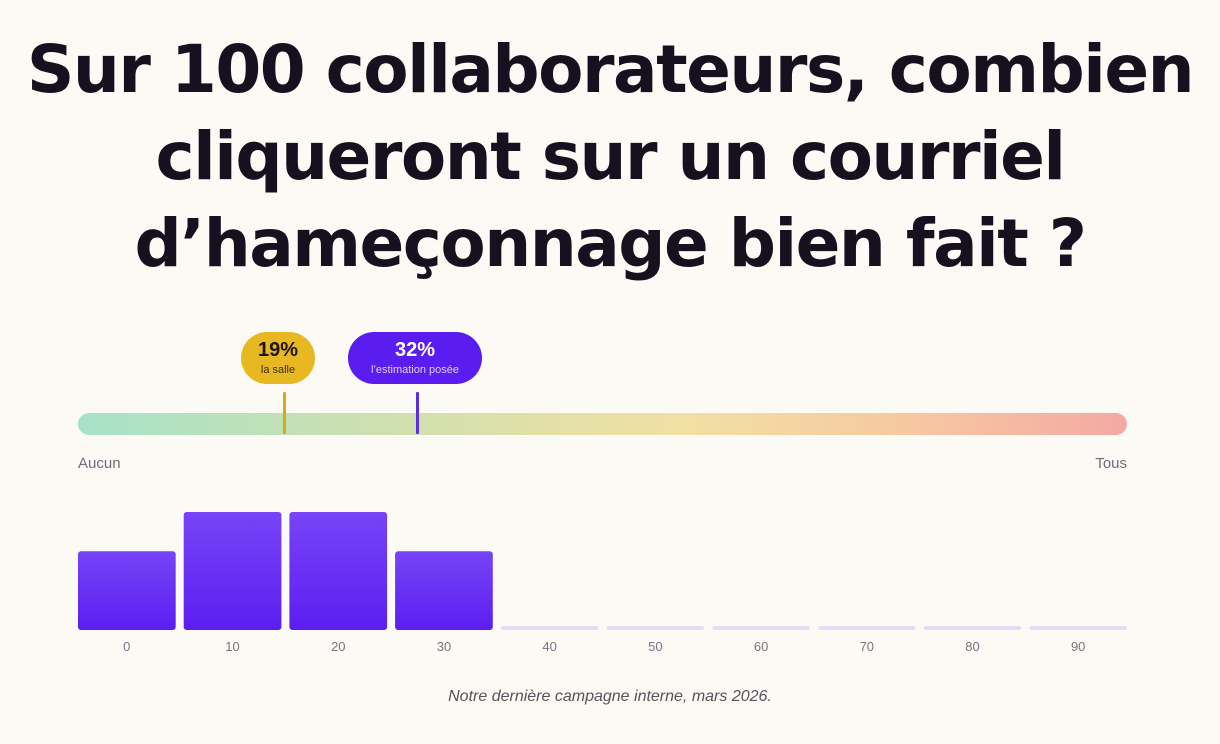  I want to click on room-answer-marker, so click(284, 413).